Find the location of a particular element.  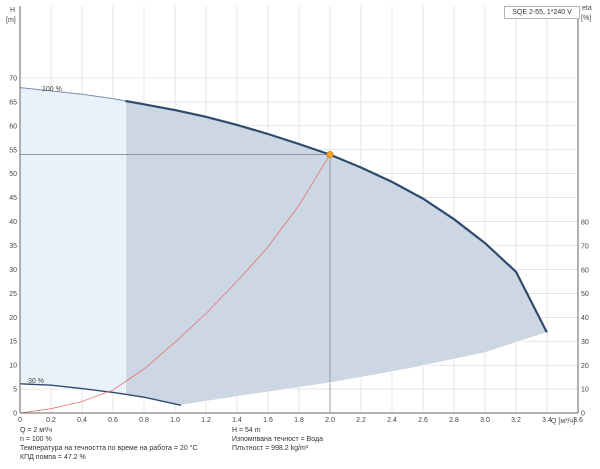

x-tick-label: 0.8 is located at coordinates (144, 420).